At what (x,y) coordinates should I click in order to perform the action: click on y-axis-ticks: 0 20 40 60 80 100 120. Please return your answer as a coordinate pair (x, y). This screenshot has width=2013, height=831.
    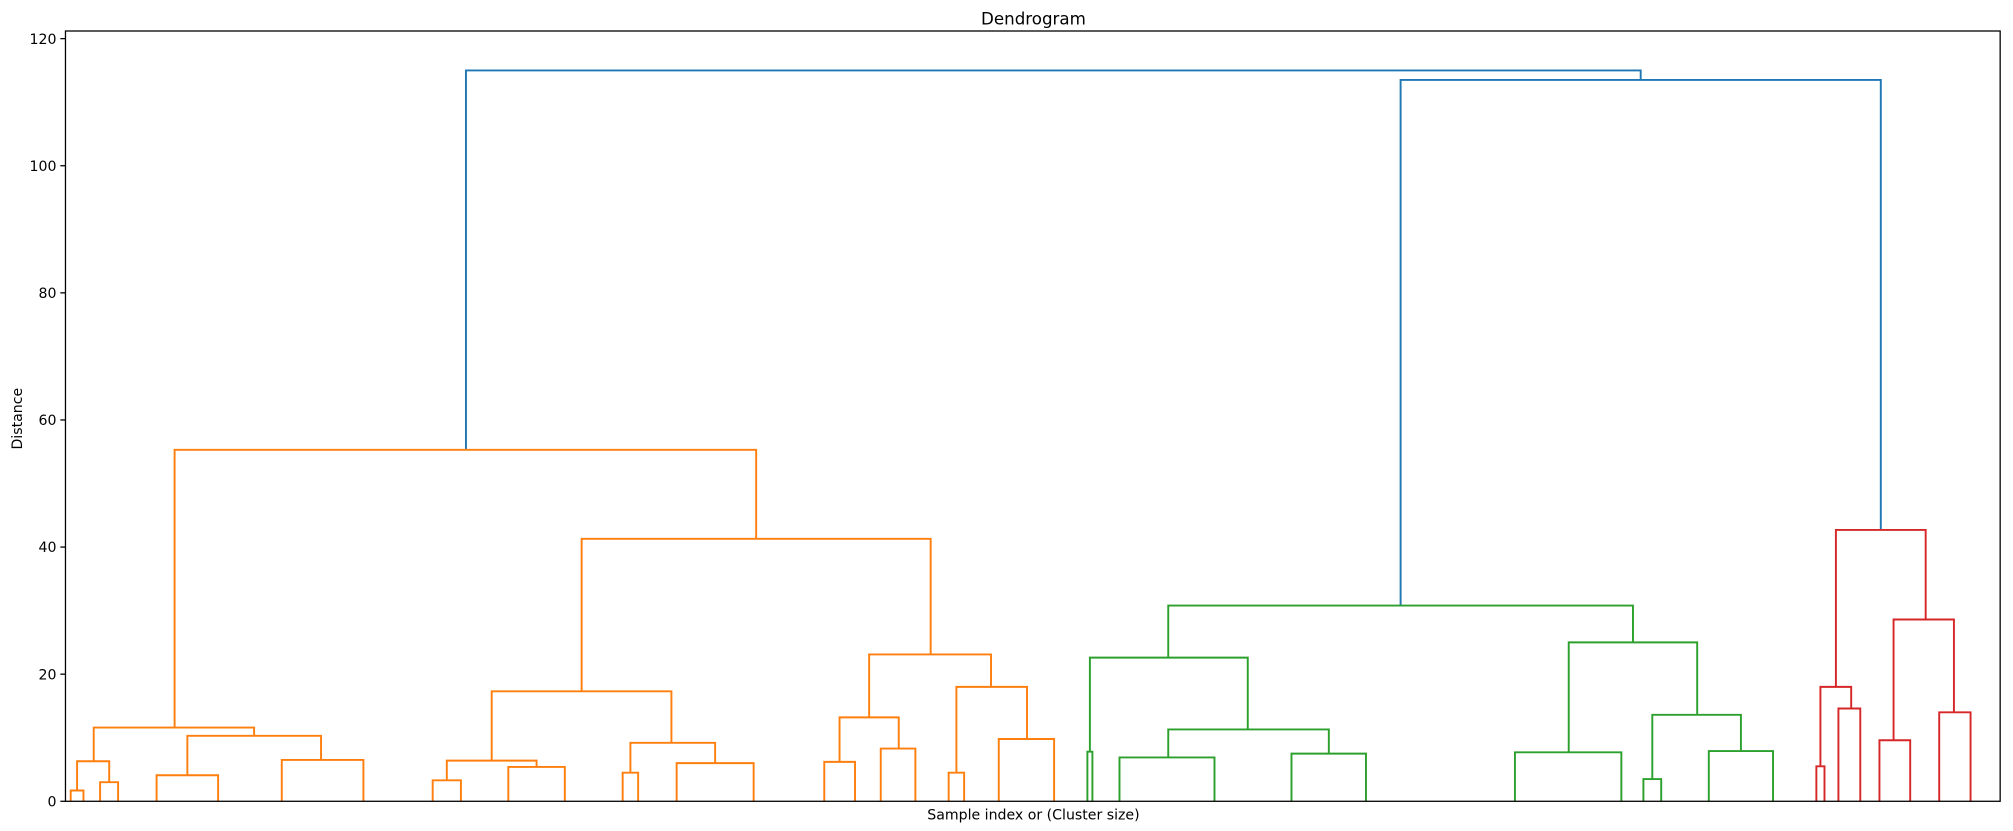
    Looking at the image, I should click on (48, 421).